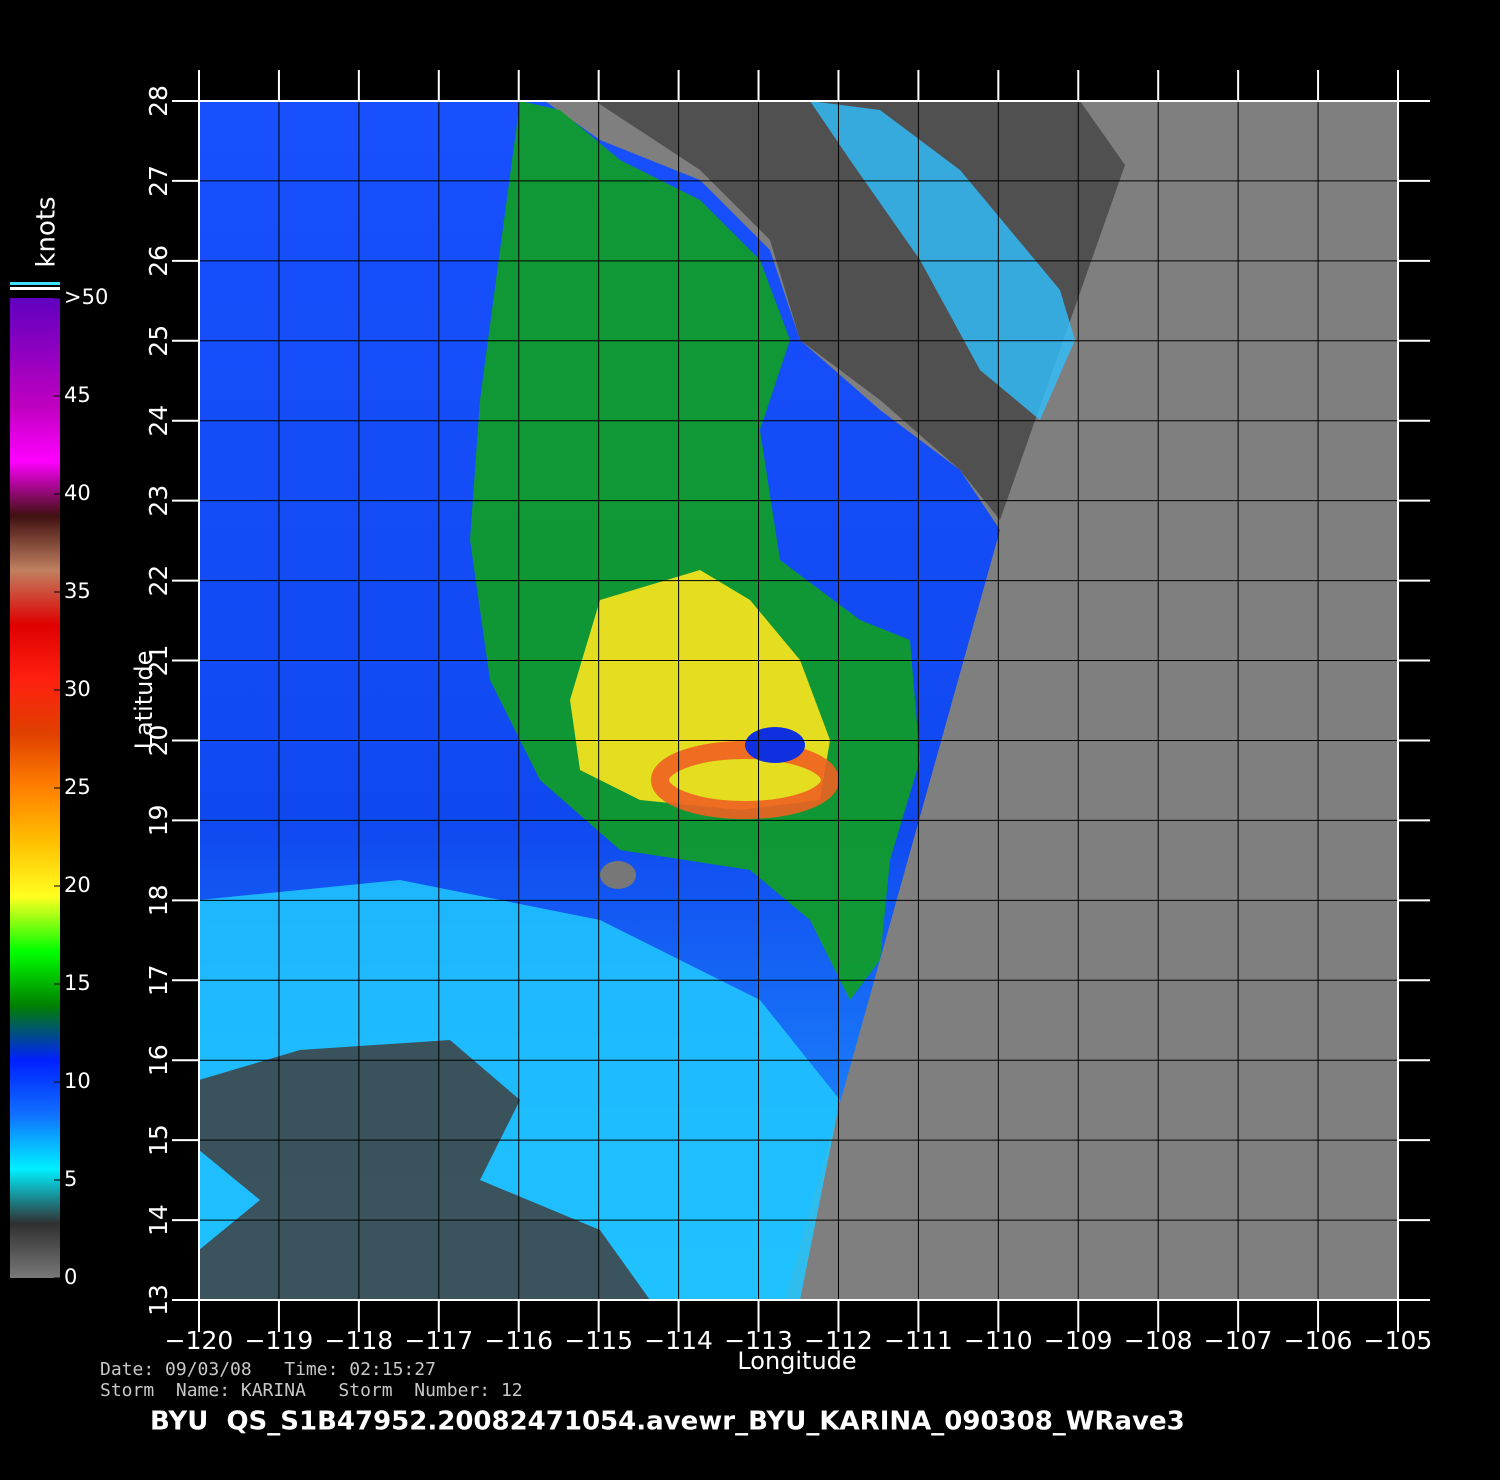  Describe the element at coordinates (77, 885) in the screenshot. I see `colorbar-tick-label: 20` at that location.